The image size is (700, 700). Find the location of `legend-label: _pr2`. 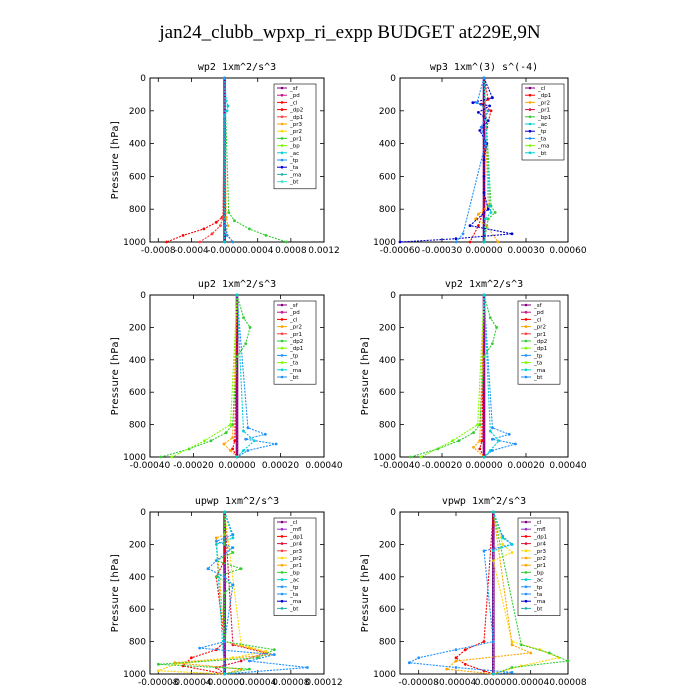

legend-label: _pr2 is located at coordinates (543, 103).